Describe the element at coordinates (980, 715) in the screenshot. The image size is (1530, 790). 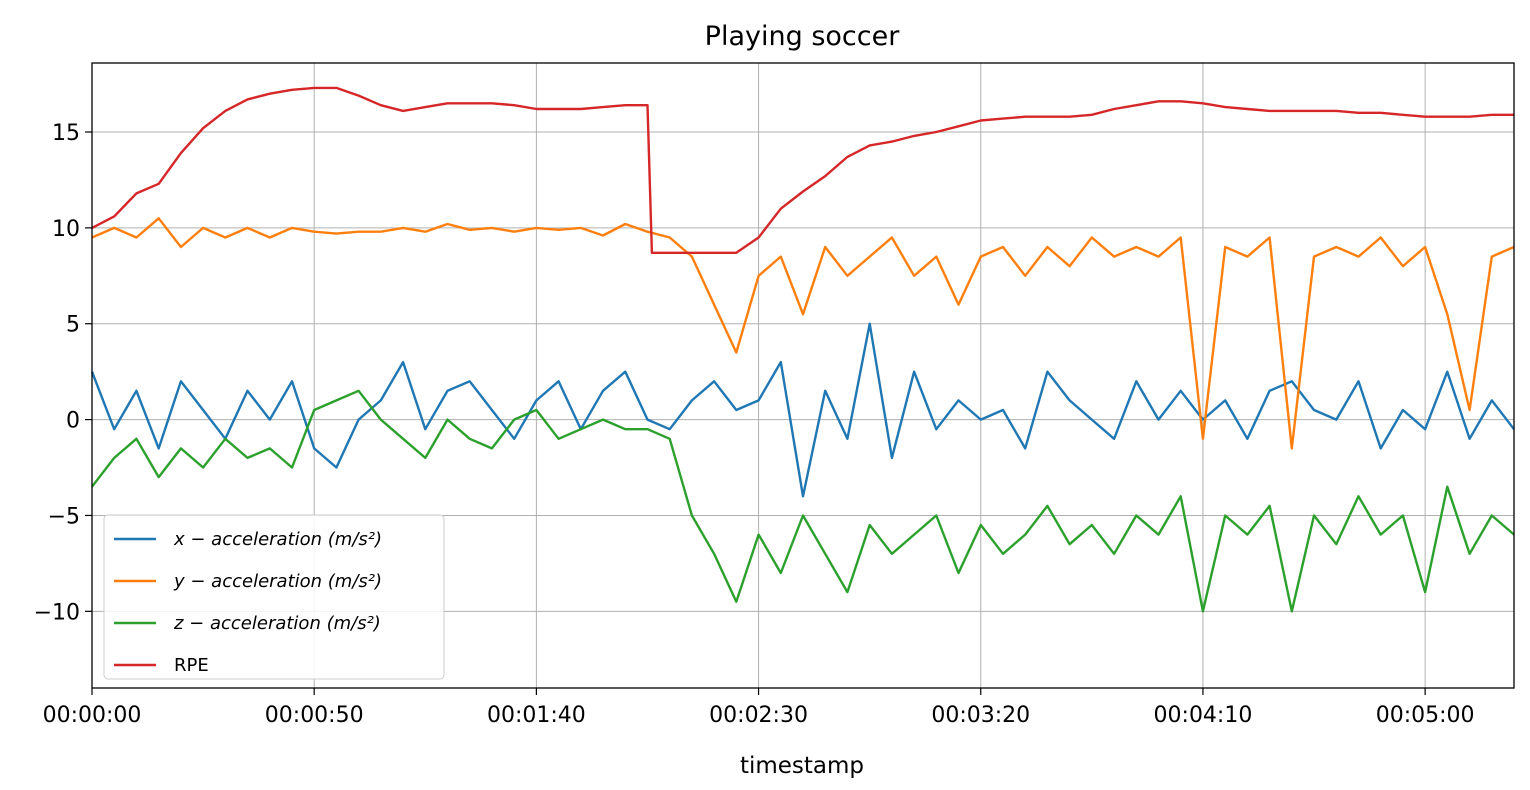
I see `x-tick-label: 00:03:20` at that location.